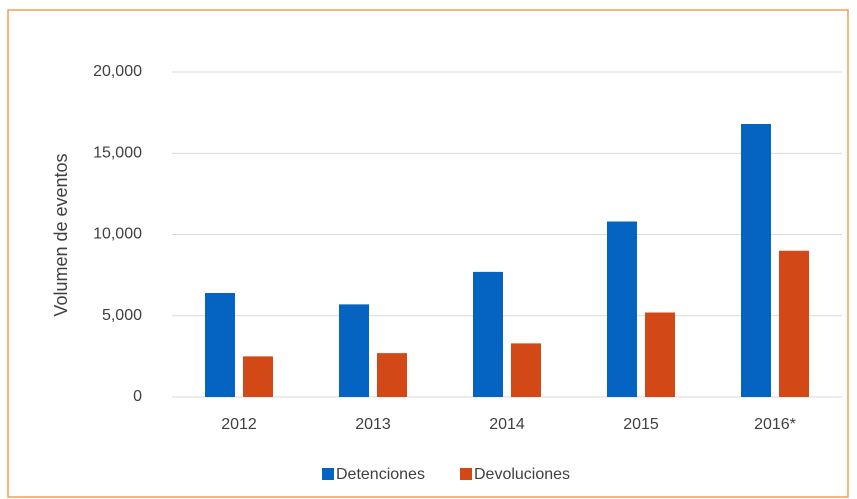  I want to click on y-tick-label: 20,000, so click(117, 71).